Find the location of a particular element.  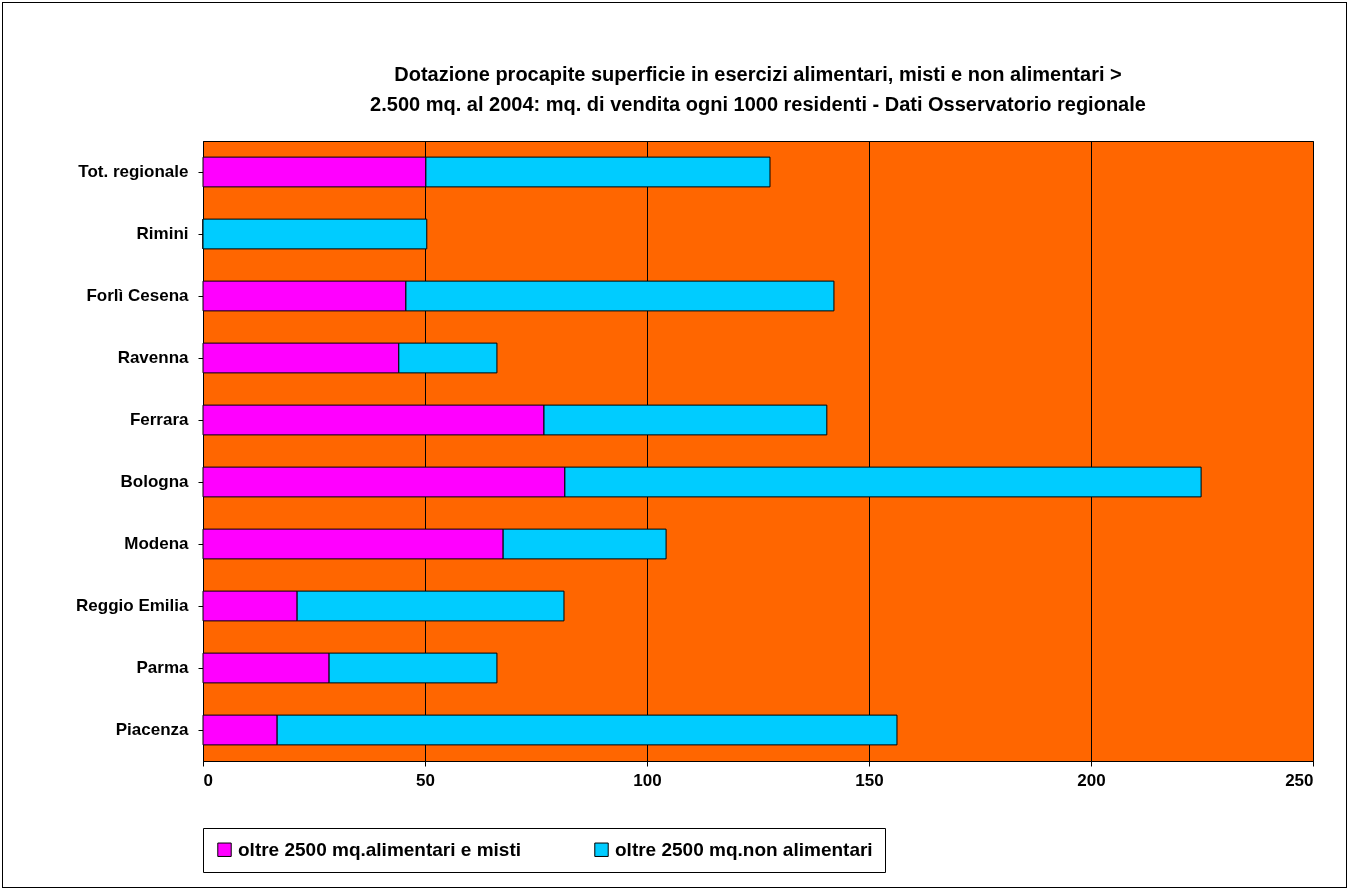

y-tick-label: Tot. regionale is located at coordinates (133, 171).